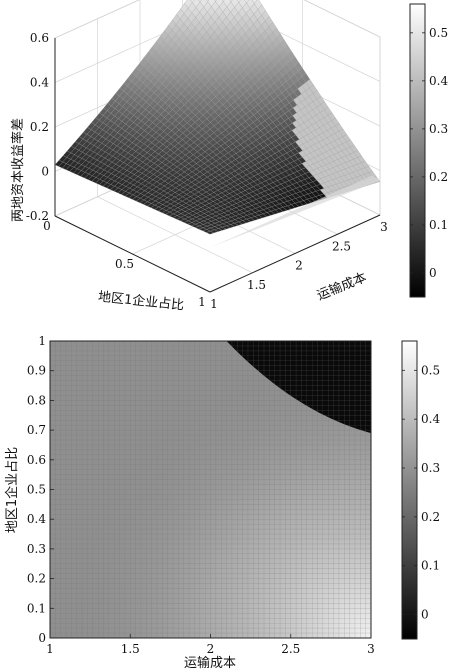 The height and width of the screenshot is (672, 450). I want to click on surface-ylabel: 地区1企业占比, so click(140, 301).